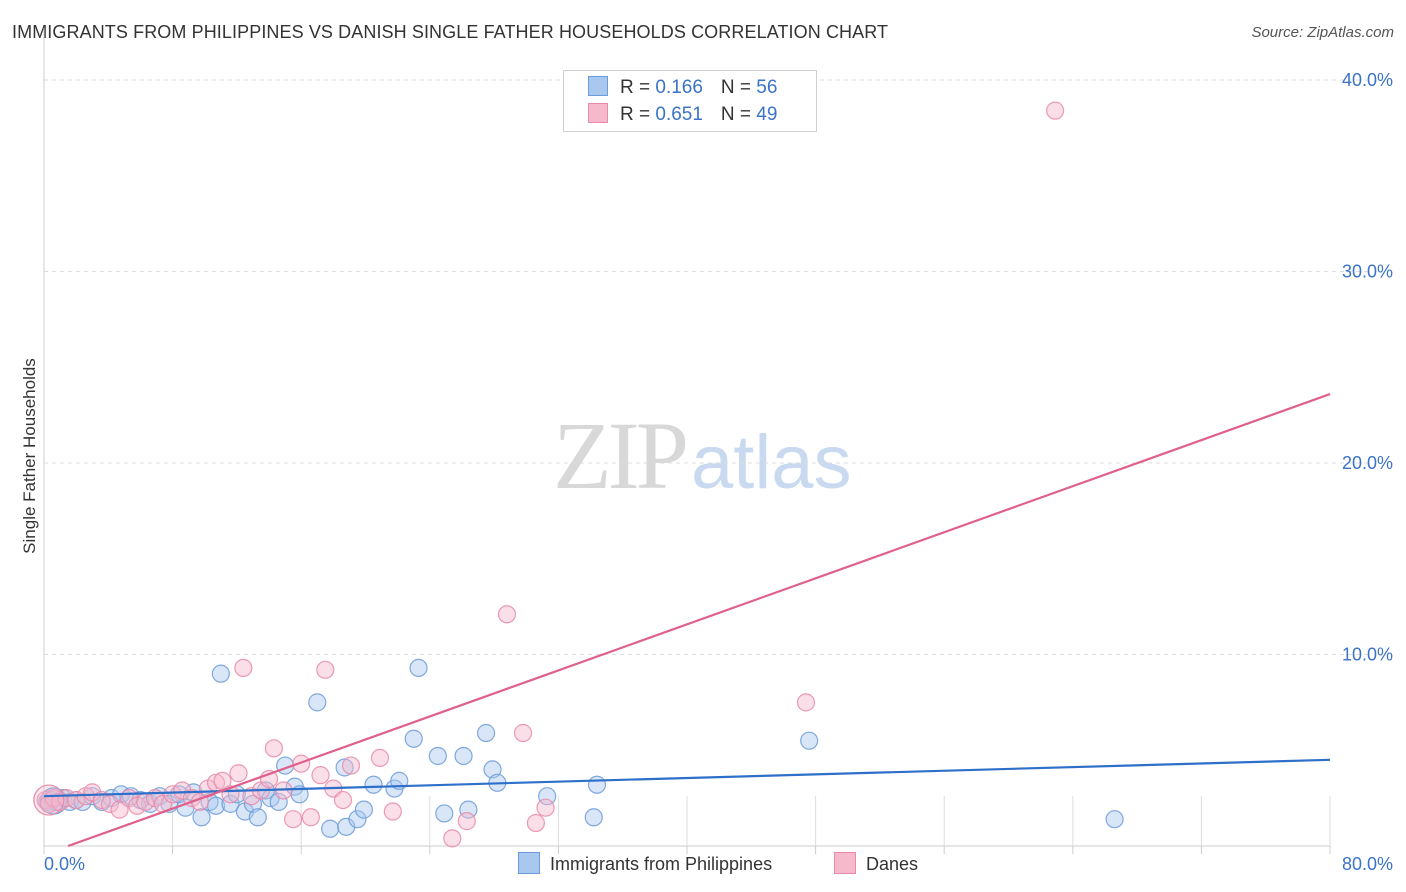 Image resolution: width=1406 pixels, height=892 pixels. What do you see at coordinates (892, 864) in the screenshot?
I see `legend-label-danes: Danes` at bounding box center [892, 864].